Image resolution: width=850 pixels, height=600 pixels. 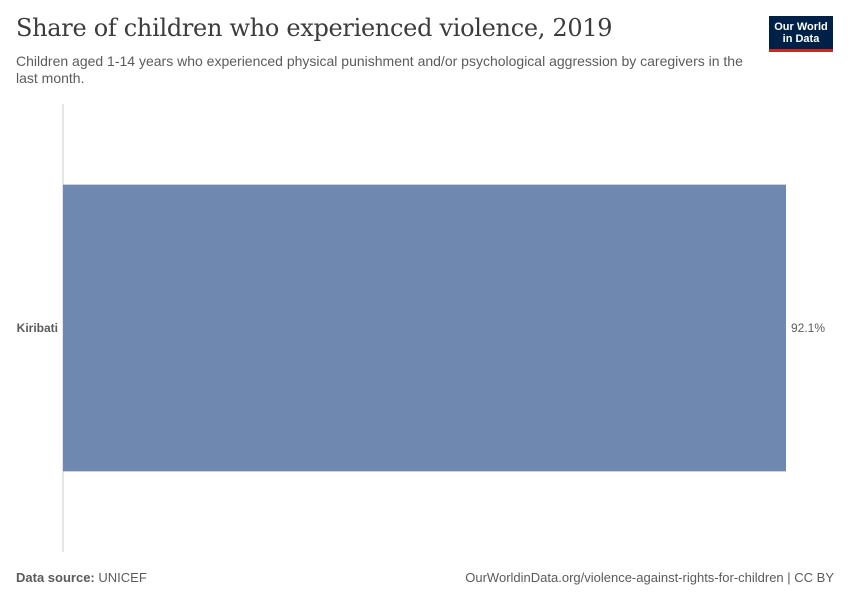 What do you see at coordinates (801, 38) in the screenshot?
I see `logo-line-2: in Data` at bounding box center [801, 38].